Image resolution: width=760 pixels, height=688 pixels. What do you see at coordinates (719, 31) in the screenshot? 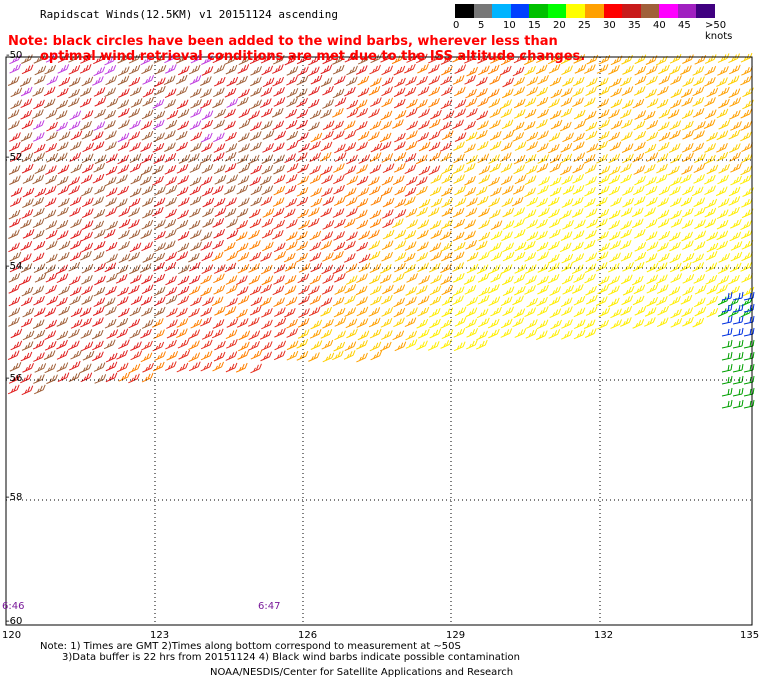
I see `legend-unit: >50 knots` at bounding box center [719, 31].